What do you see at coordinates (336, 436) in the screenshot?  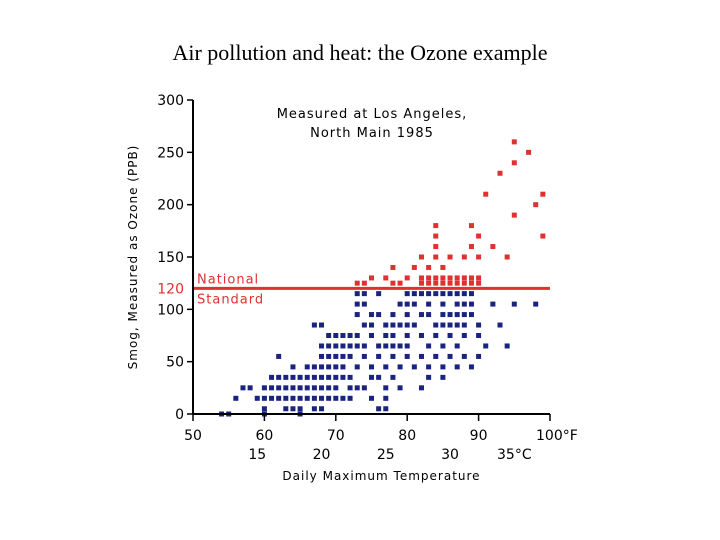 I see `x-tick-label: 70` at bounding box center [336, 436].